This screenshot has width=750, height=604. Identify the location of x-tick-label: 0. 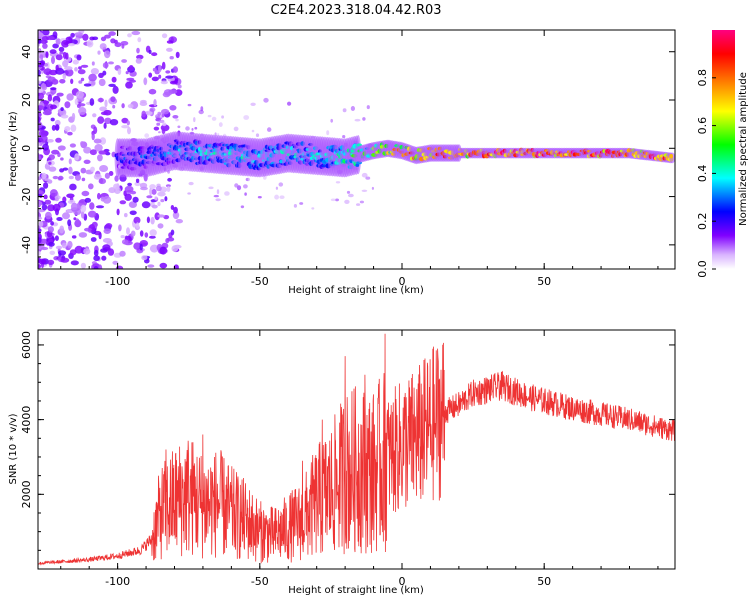
(402, 581).